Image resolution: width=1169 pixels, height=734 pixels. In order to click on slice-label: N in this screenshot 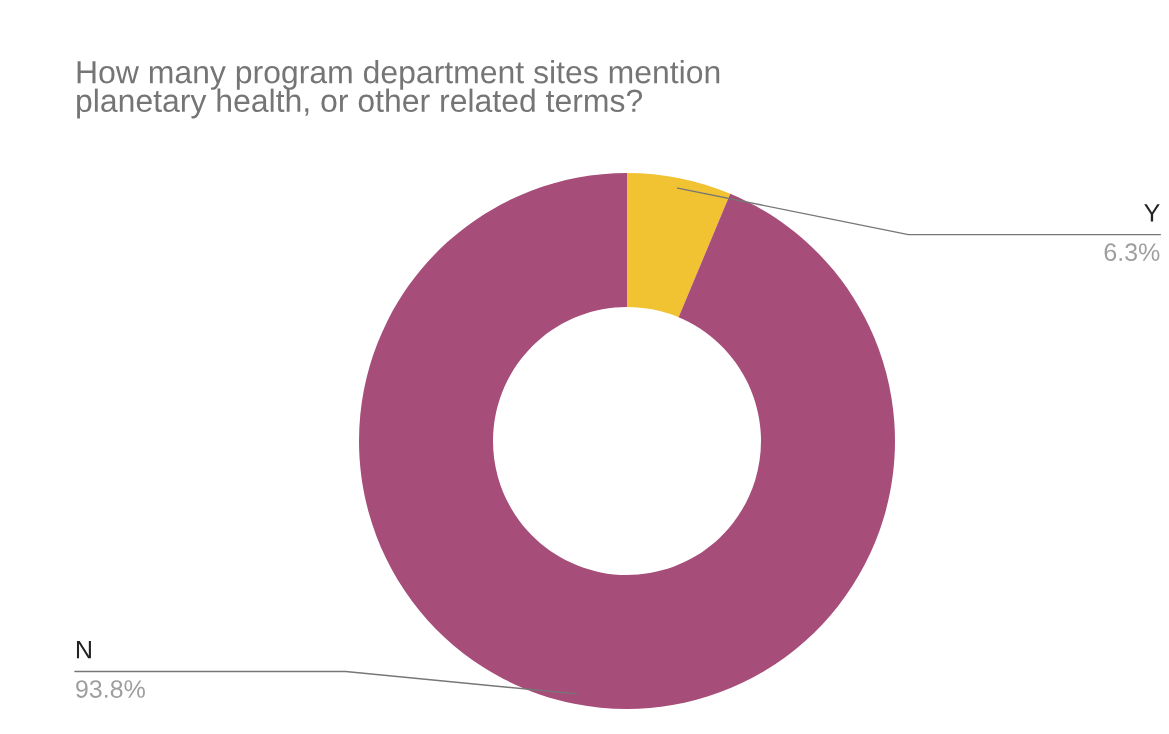, I will do `click(83, 650)`.